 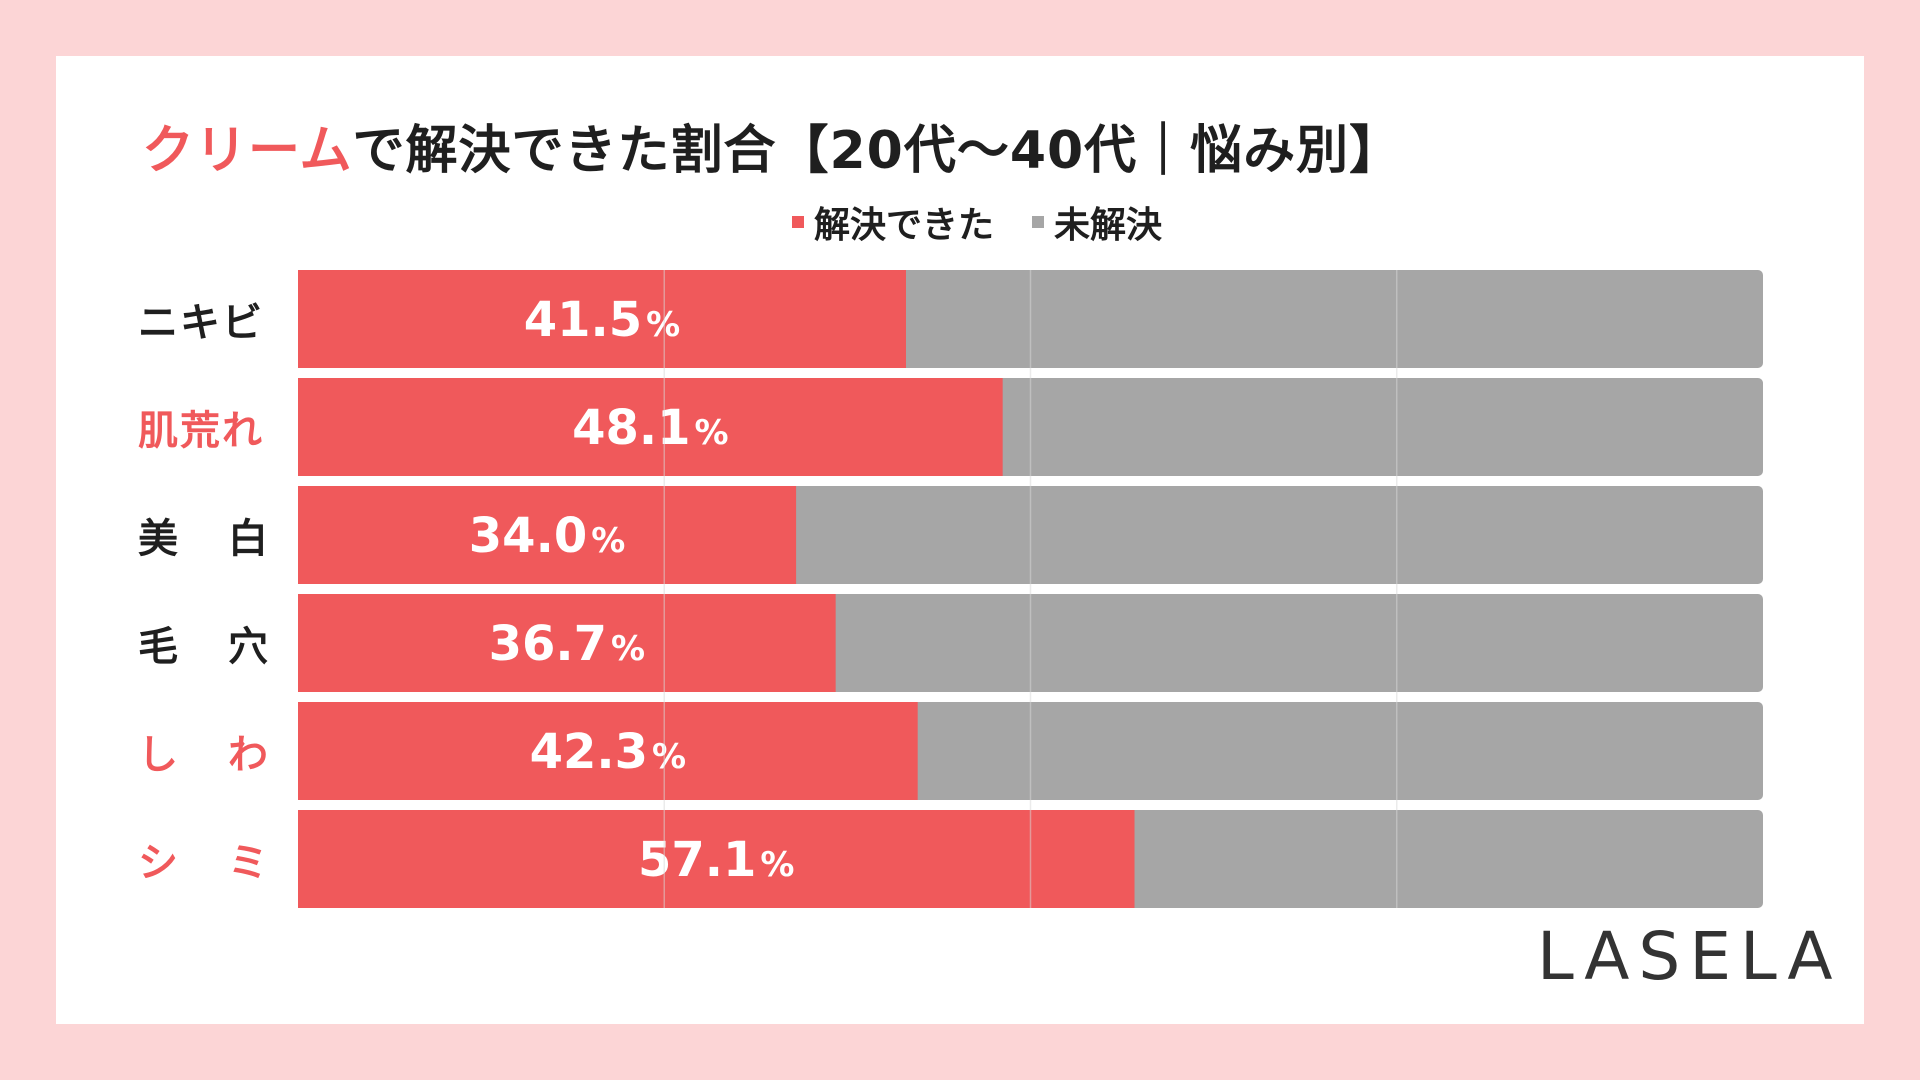 I want to click on chart-title-rest: で解決できた割合【20代〜40代｜悩み別】, so click(x=877, y=151).